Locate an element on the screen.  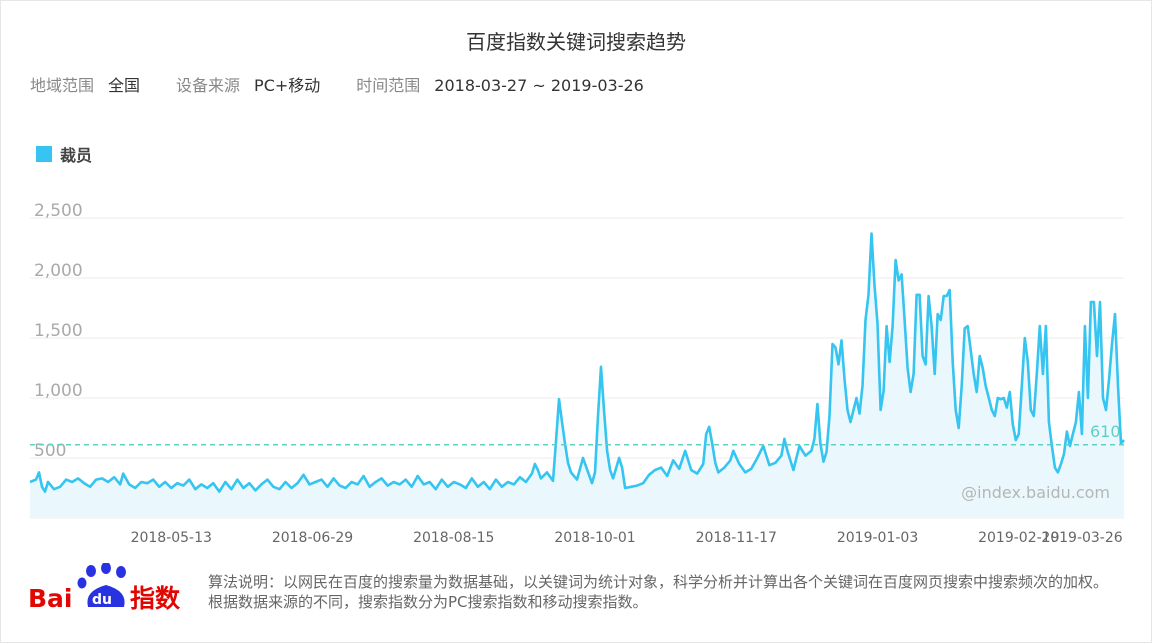
x-tick-label: 2019-02-19 is located at coordinates (1018, 538).